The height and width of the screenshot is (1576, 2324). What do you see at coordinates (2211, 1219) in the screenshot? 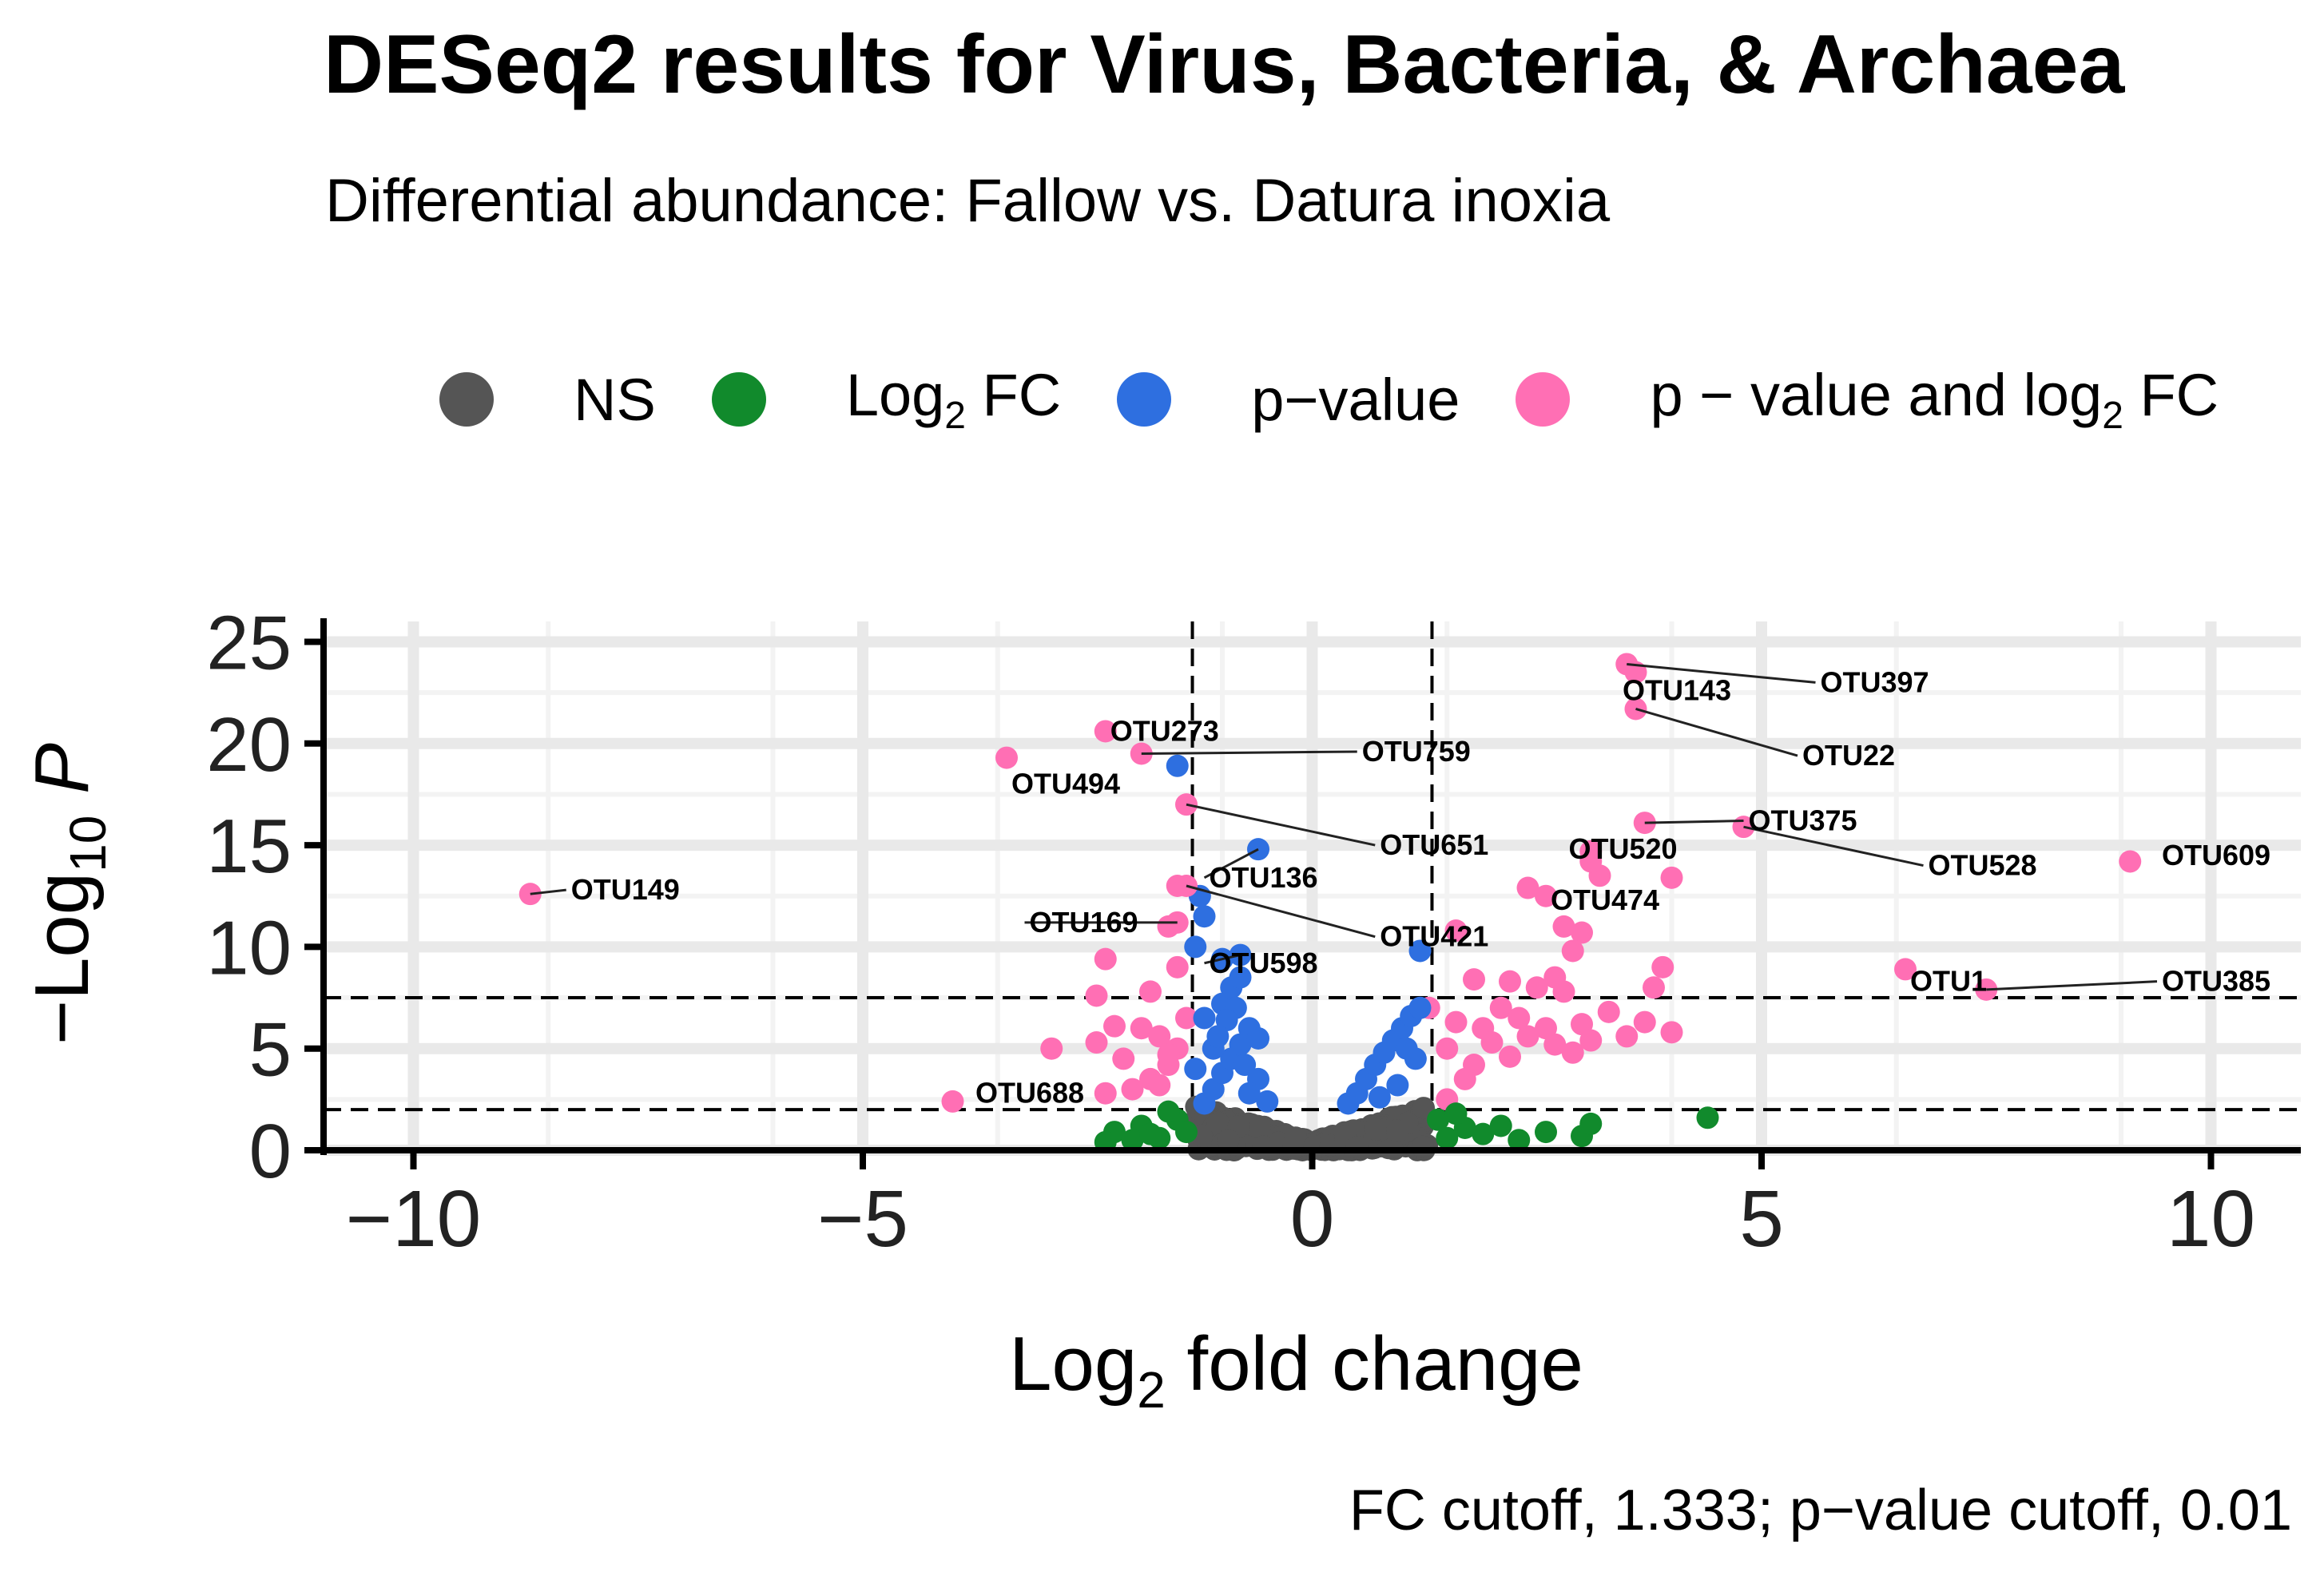
I see `x-tick-label: 10` at bounding box center [2211, 1219].